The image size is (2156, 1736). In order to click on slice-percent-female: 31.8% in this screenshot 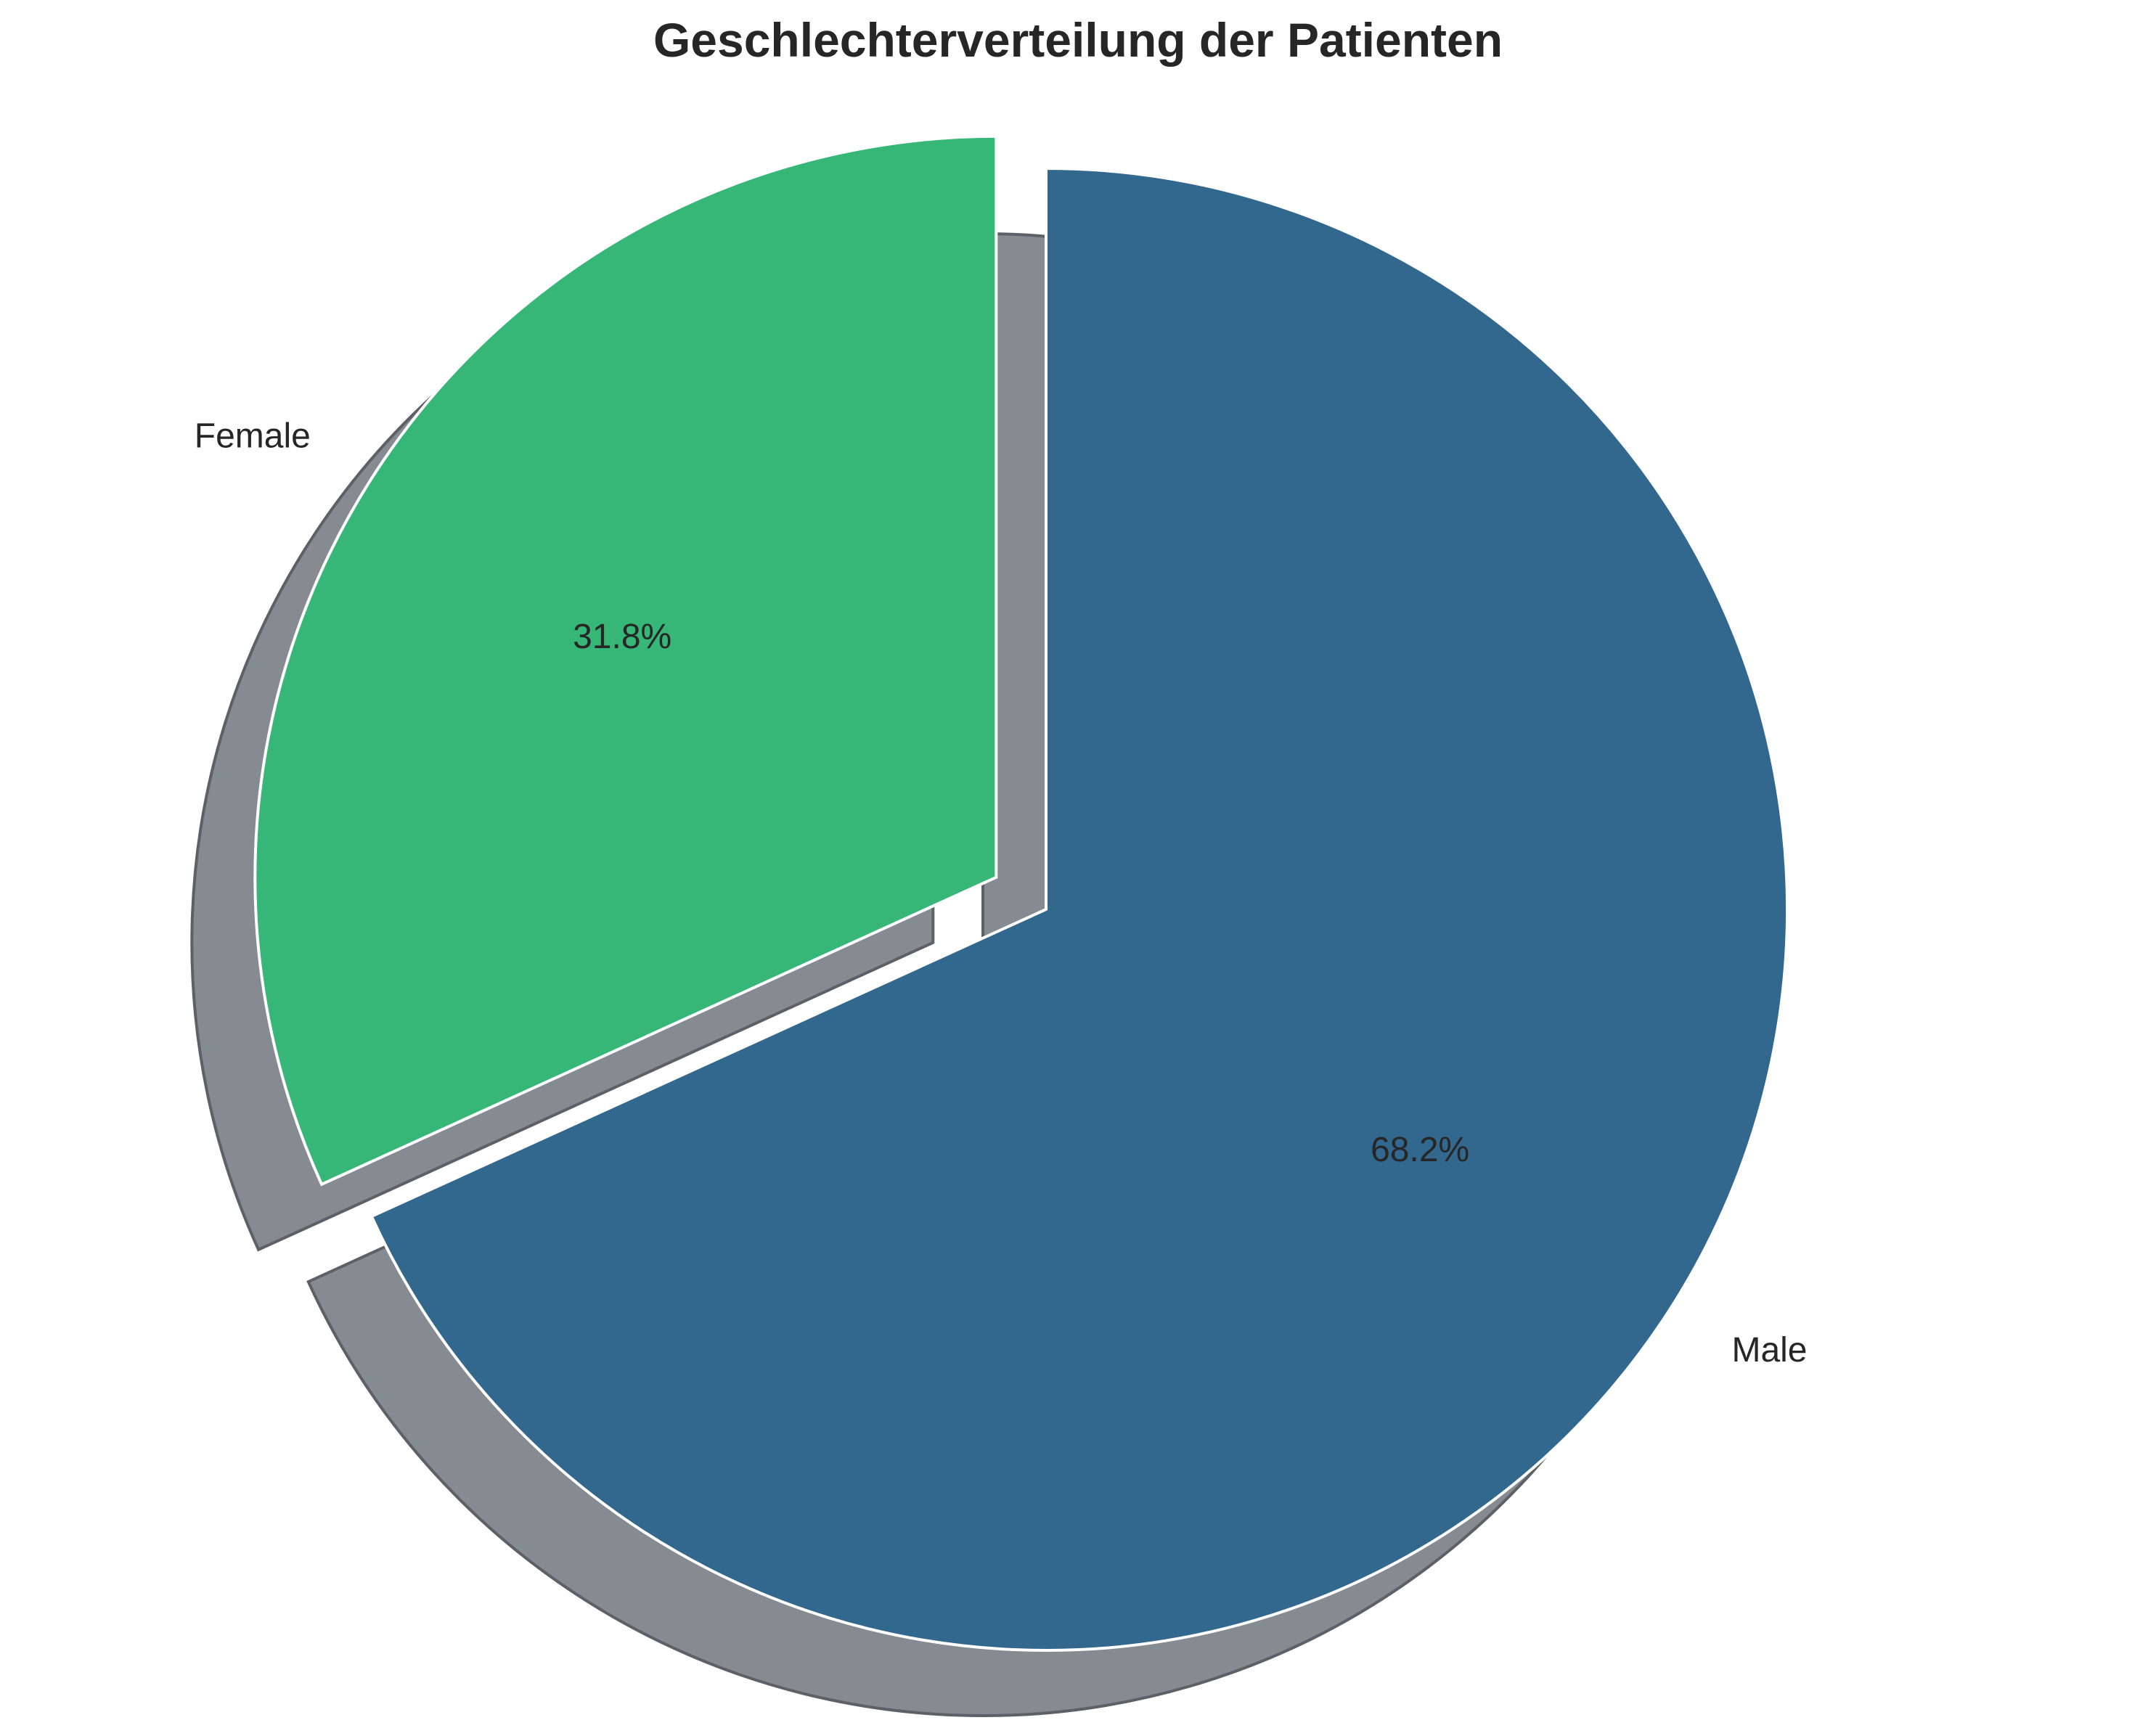, I will do `click(622, 637)`.